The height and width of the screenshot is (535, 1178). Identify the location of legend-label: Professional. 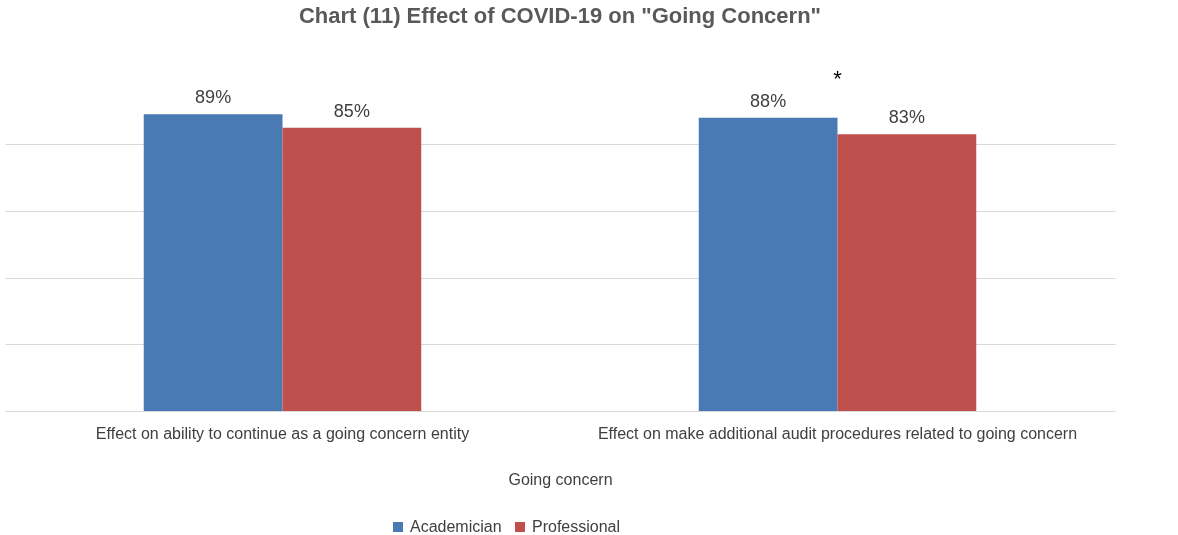
(576, 526).